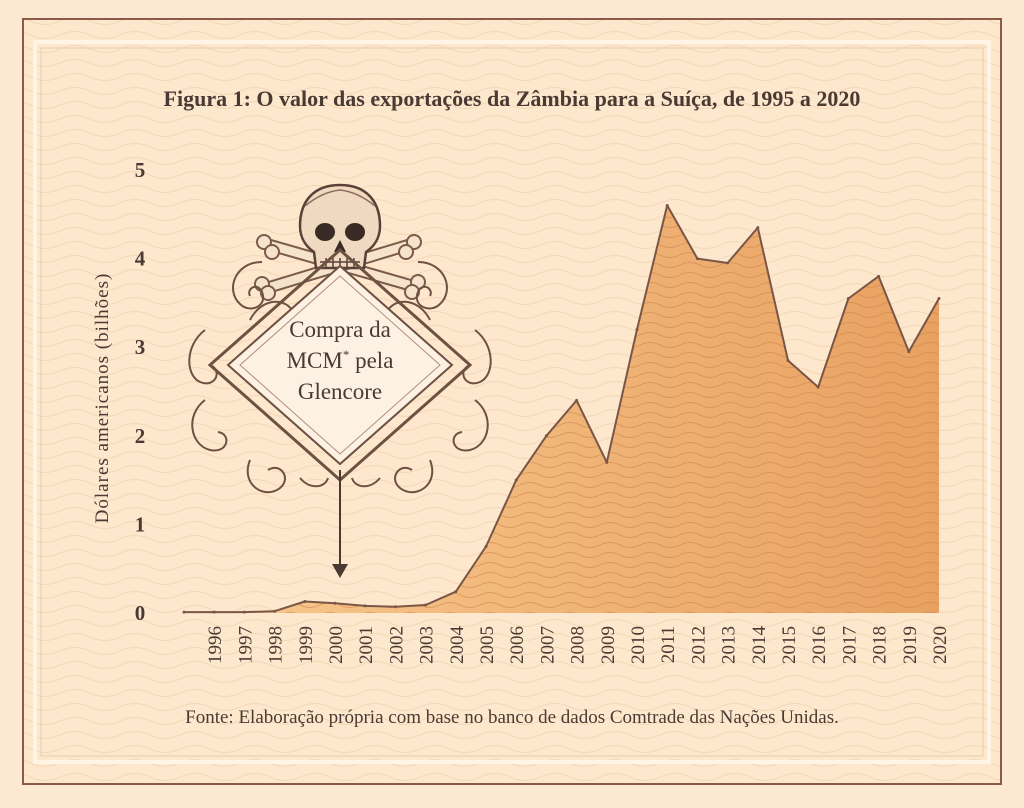 The height and width of the screenshot is (808, 1024). Describe the element at coordinates (395, 607) in the screenshot. I see `data-point-2002` at that location.